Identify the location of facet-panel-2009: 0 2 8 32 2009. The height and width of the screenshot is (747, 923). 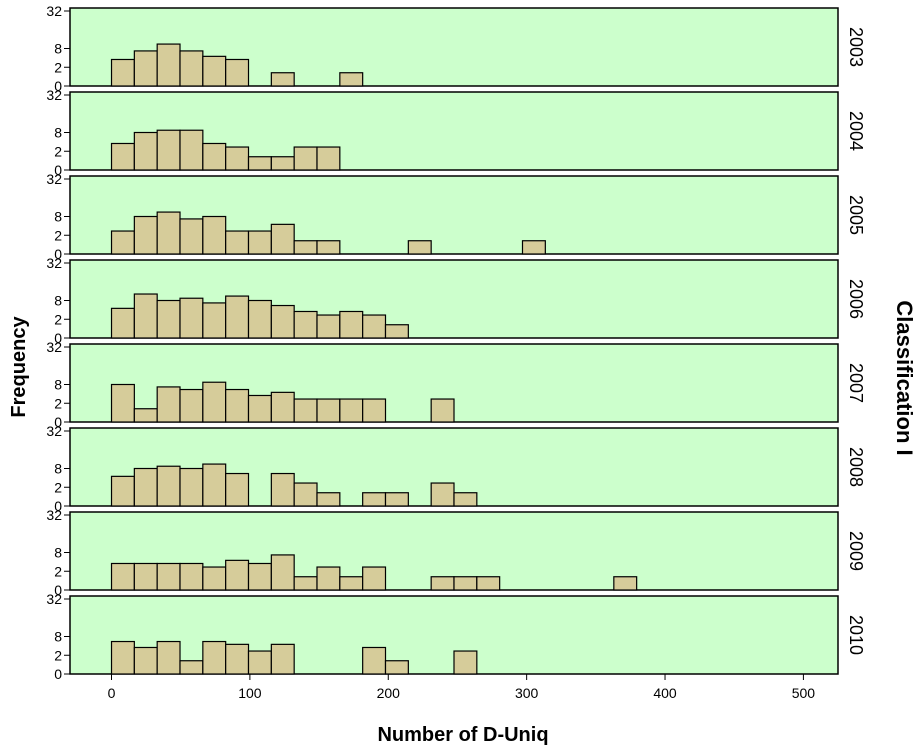
(456, 552).